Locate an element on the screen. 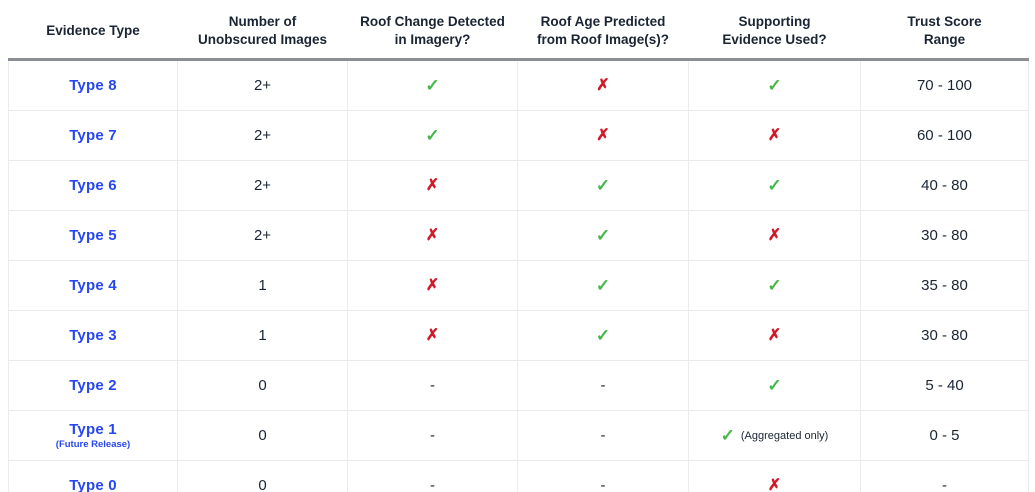 Image resolution: width=1035 pixels, height=492 pixels. column-header-unobscured-images: Number of Unobscured Images is located at coordinates (262, 32).